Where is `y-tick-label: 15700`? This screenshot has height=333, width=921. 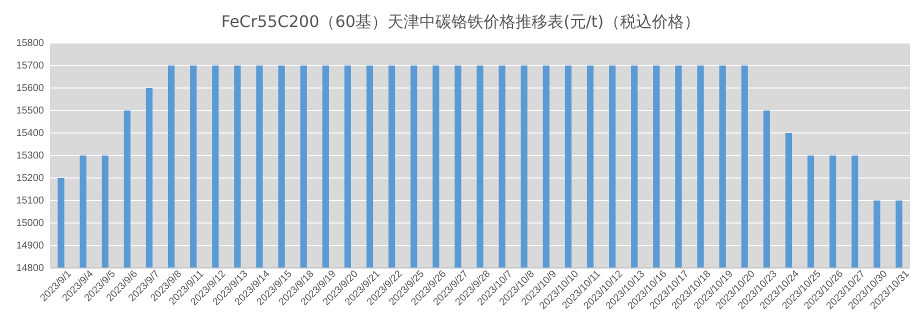 y-tick-label: 15700 is located at coordinates (30, 66).